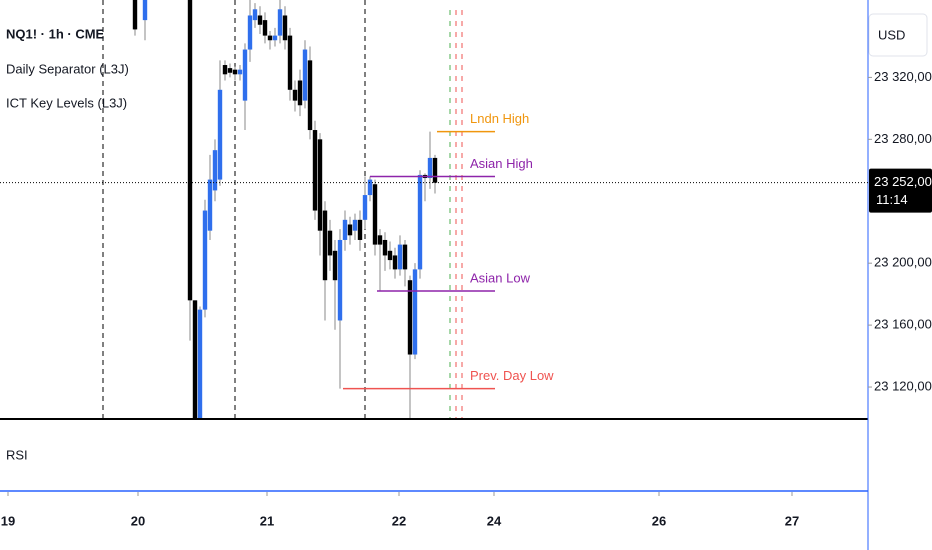 The image size is (932, 550). What do you see at coordinates (903, 138) in the screenshot?
I see `y-tick-label: 23 280,00` at bounding box center [903, 138].